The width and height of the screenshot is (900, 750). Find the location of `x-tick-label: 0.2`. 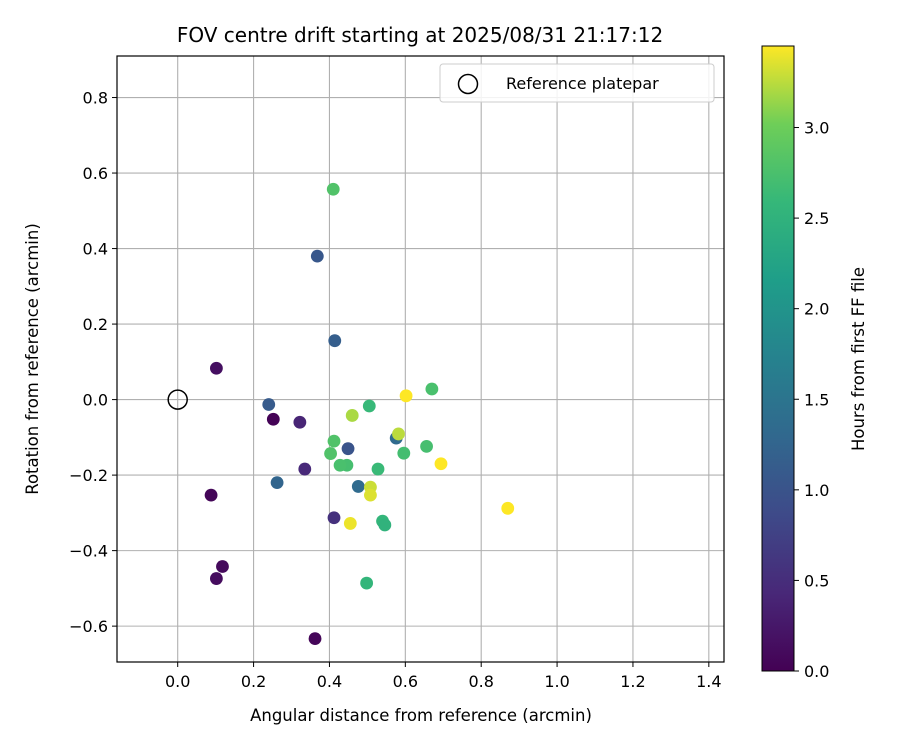

x-tick-label: 0.2 is located at coordinates (253, 681).